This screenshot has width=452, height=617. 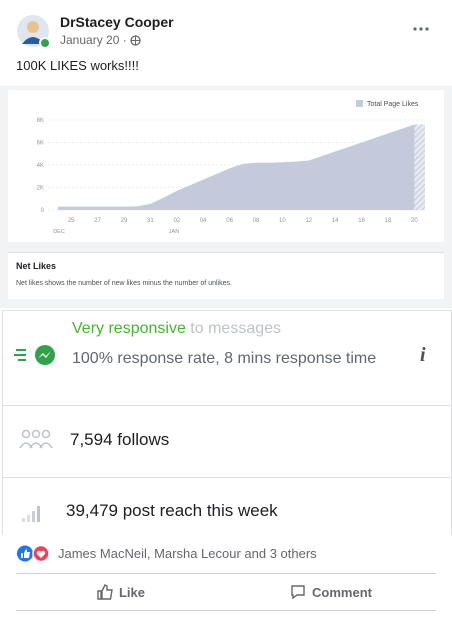 What do you see at coordinates (393, 104) in the screenshot?
I see `legend-label: Total Page Likes` at bounding box center [393, 104].